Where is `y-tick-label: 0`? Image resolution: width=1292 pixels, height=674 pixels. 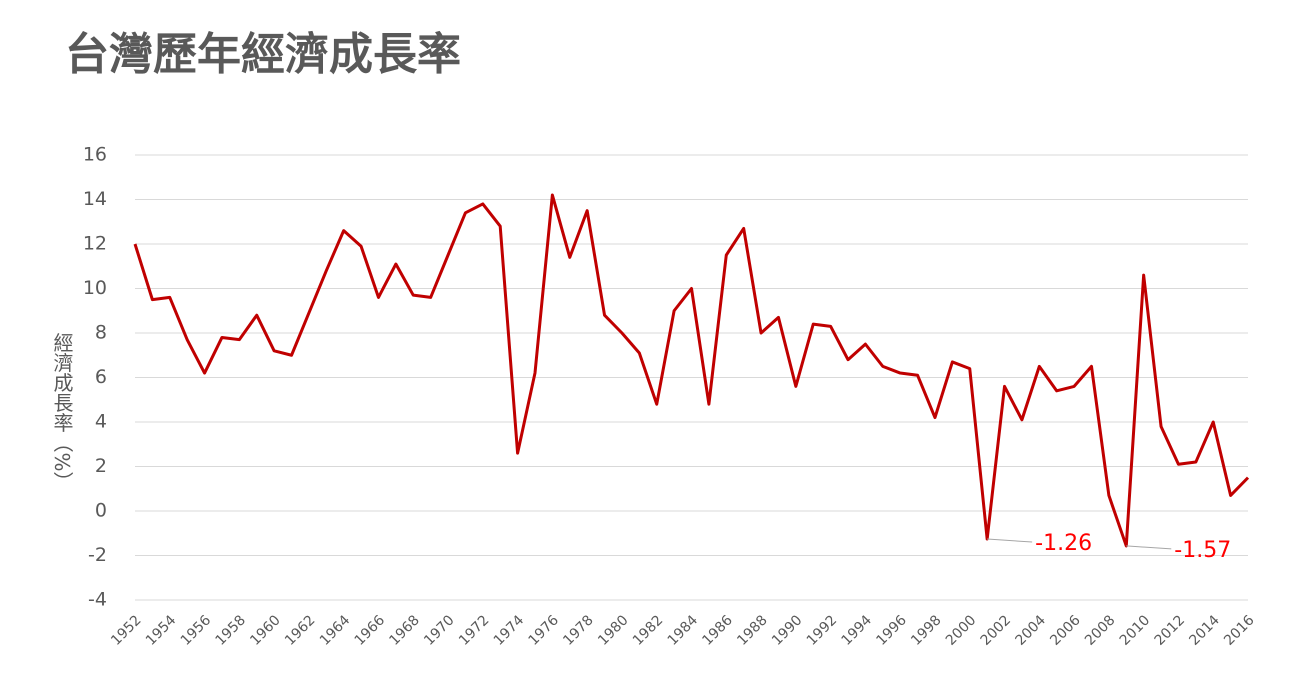
y-tick-label: 0 is located at coordinates (101, 511).